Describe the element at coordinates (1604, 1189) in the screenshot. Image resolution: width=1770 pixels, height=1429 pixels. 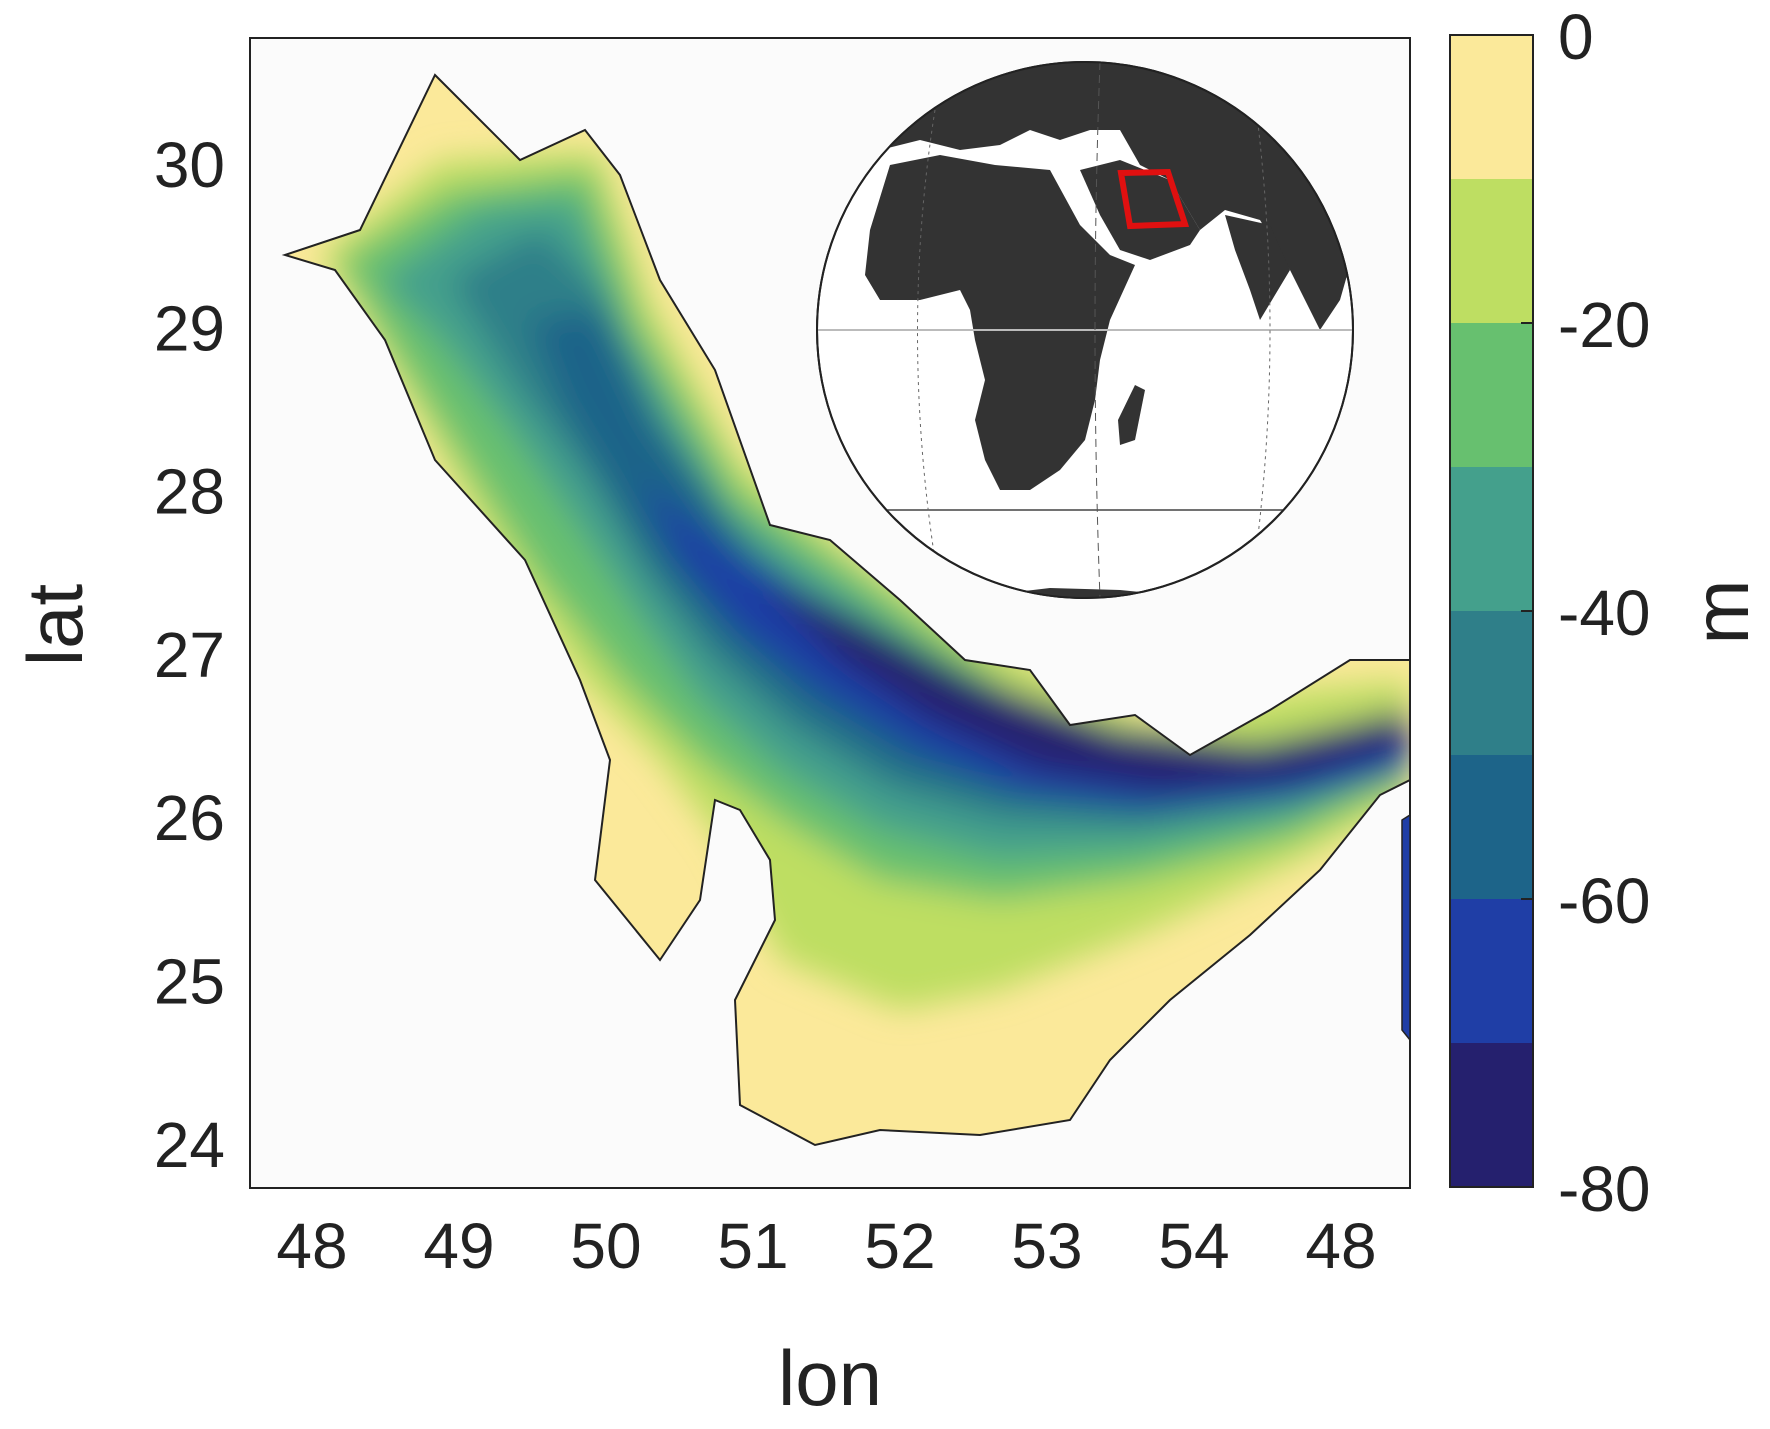
I see `colorbar-tick-label: -80` at that location.